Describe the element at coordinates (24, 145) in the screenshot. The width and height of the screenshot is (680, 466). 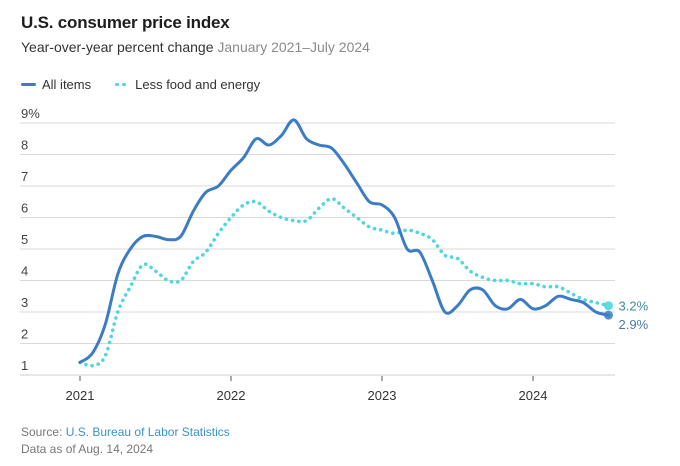
I see `y-tick-label: 8` at that location.